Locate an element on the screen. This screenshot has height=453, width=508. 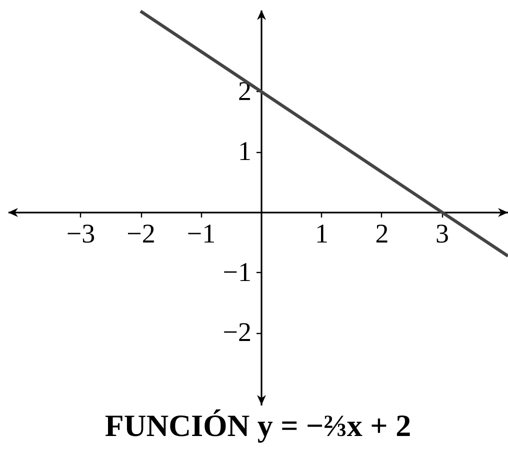
x-tick-label: −1 is located at coordinates (201, 233).